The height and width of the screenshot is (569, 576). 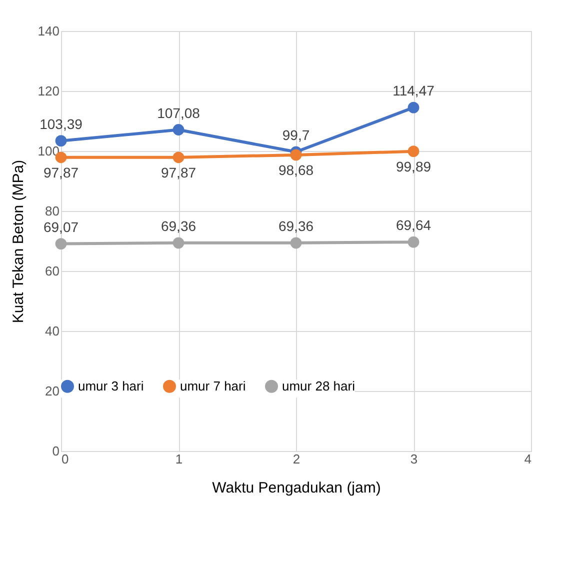 I want to click on data-label: 99,7, so click(x=296, y=134).